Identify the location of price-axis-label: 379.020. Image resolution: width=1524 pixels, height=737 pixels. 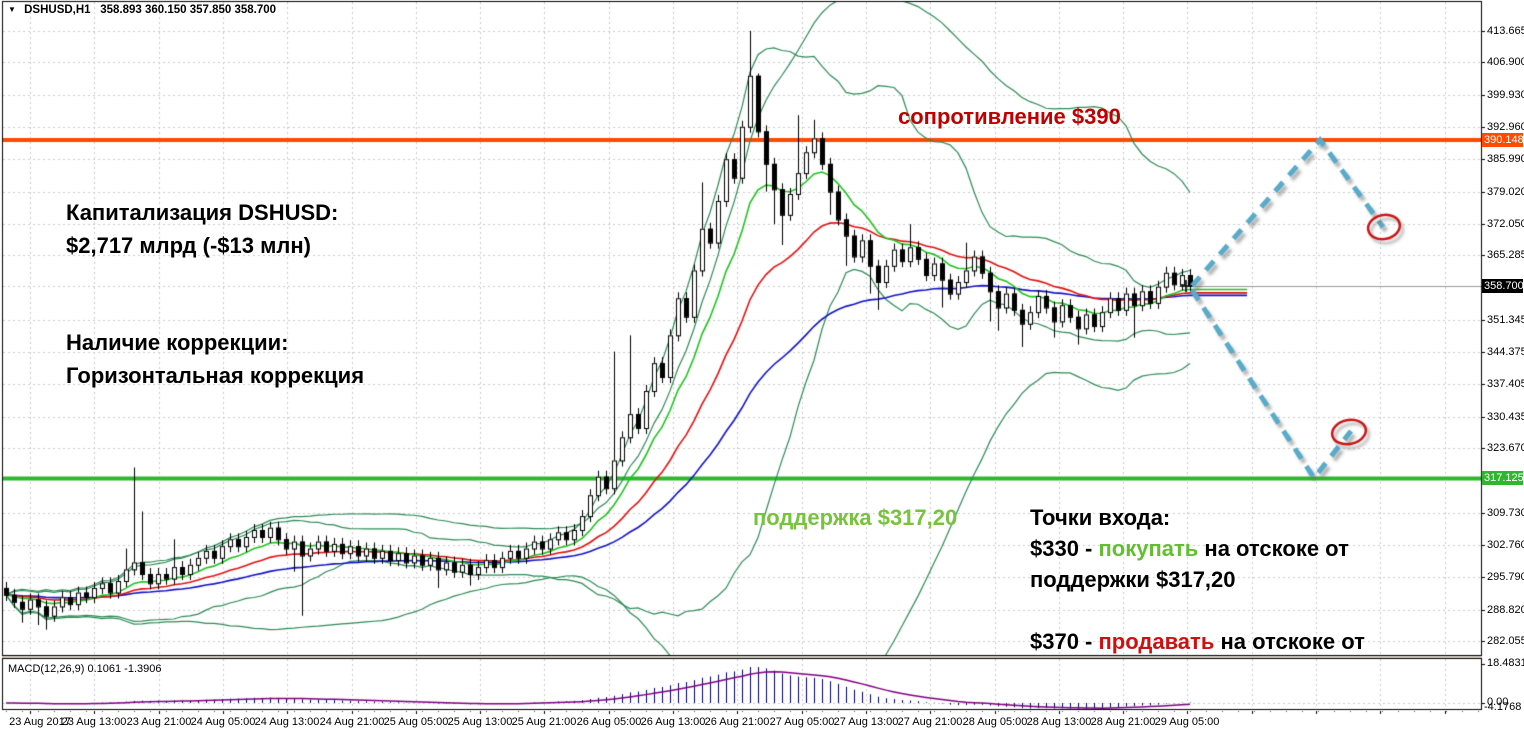
(1505, 192).